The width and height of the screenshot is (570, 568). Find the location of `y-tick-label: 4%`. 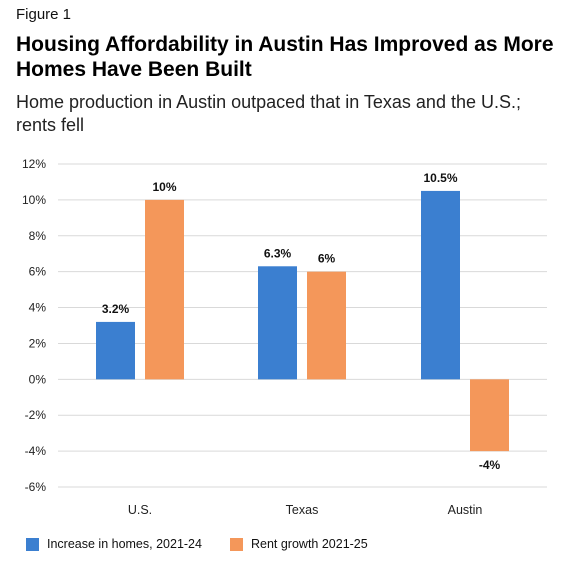

y-tick-label: 4% is located at coordinates (38, 308).